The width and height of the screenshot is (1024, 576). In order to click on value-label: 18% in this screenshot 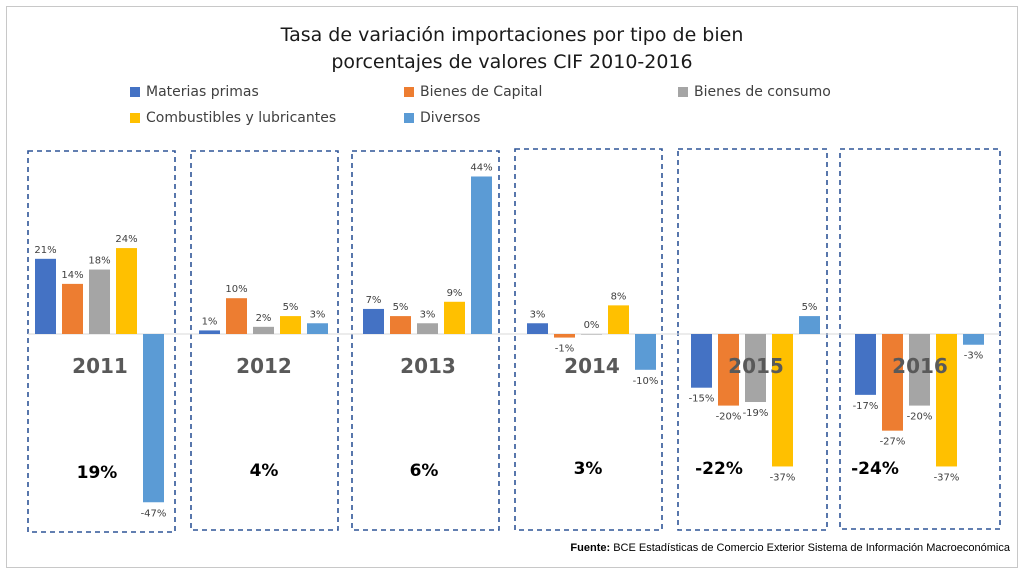, I will do `click(99, 261)`.